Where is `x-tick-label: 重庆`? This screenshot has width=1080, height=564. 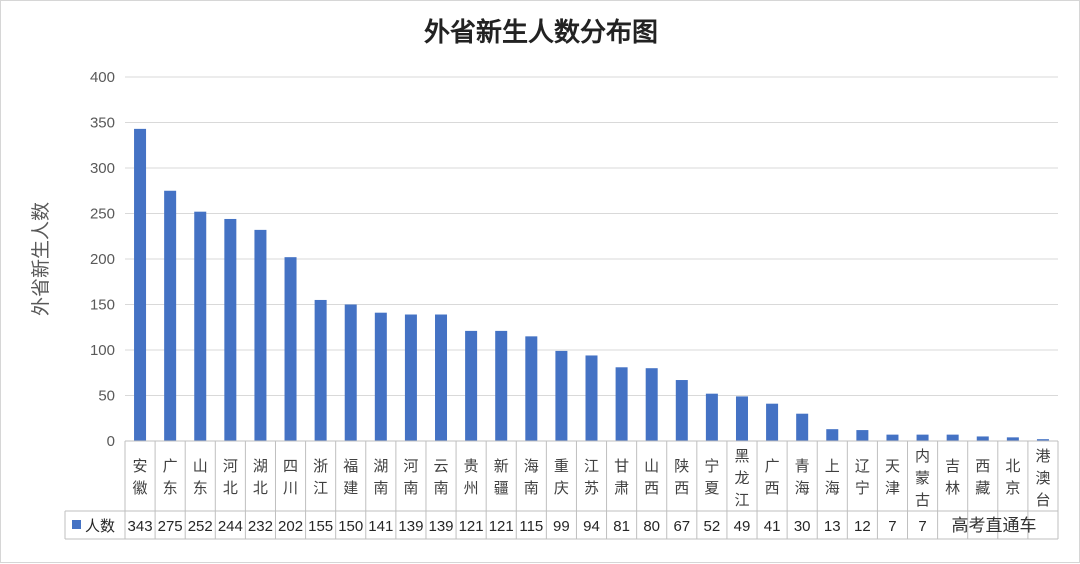
x-tick-label: 重庆 is located at coordinates (561, 477).